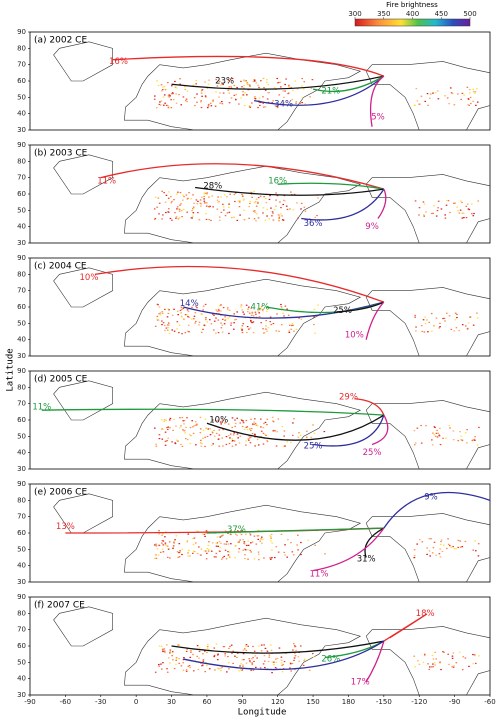  What do you see at coordinates (372, 453) in the screenshot?
I see `trajectory-percentage: 25%` at bounding box center [372, 453].